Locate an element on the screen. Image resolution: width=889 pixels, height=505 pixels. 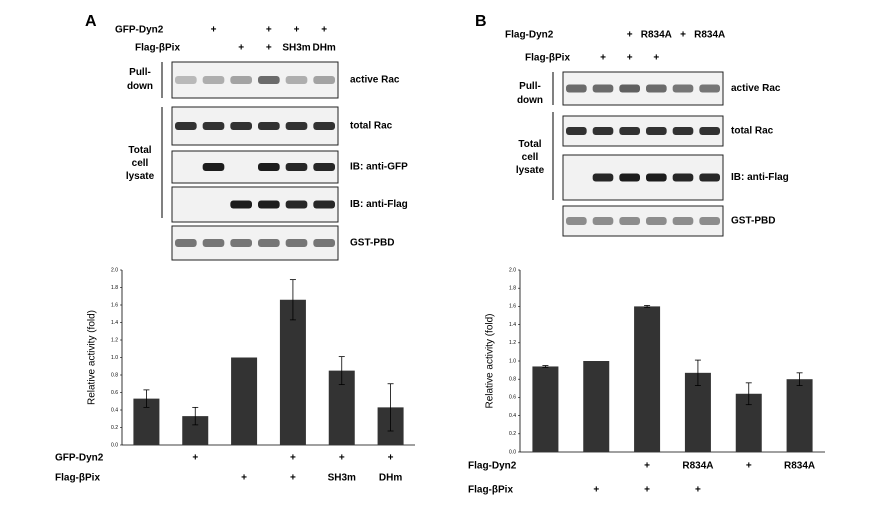
y-tick-label: 1.4 is located at coordinates (512, 325).